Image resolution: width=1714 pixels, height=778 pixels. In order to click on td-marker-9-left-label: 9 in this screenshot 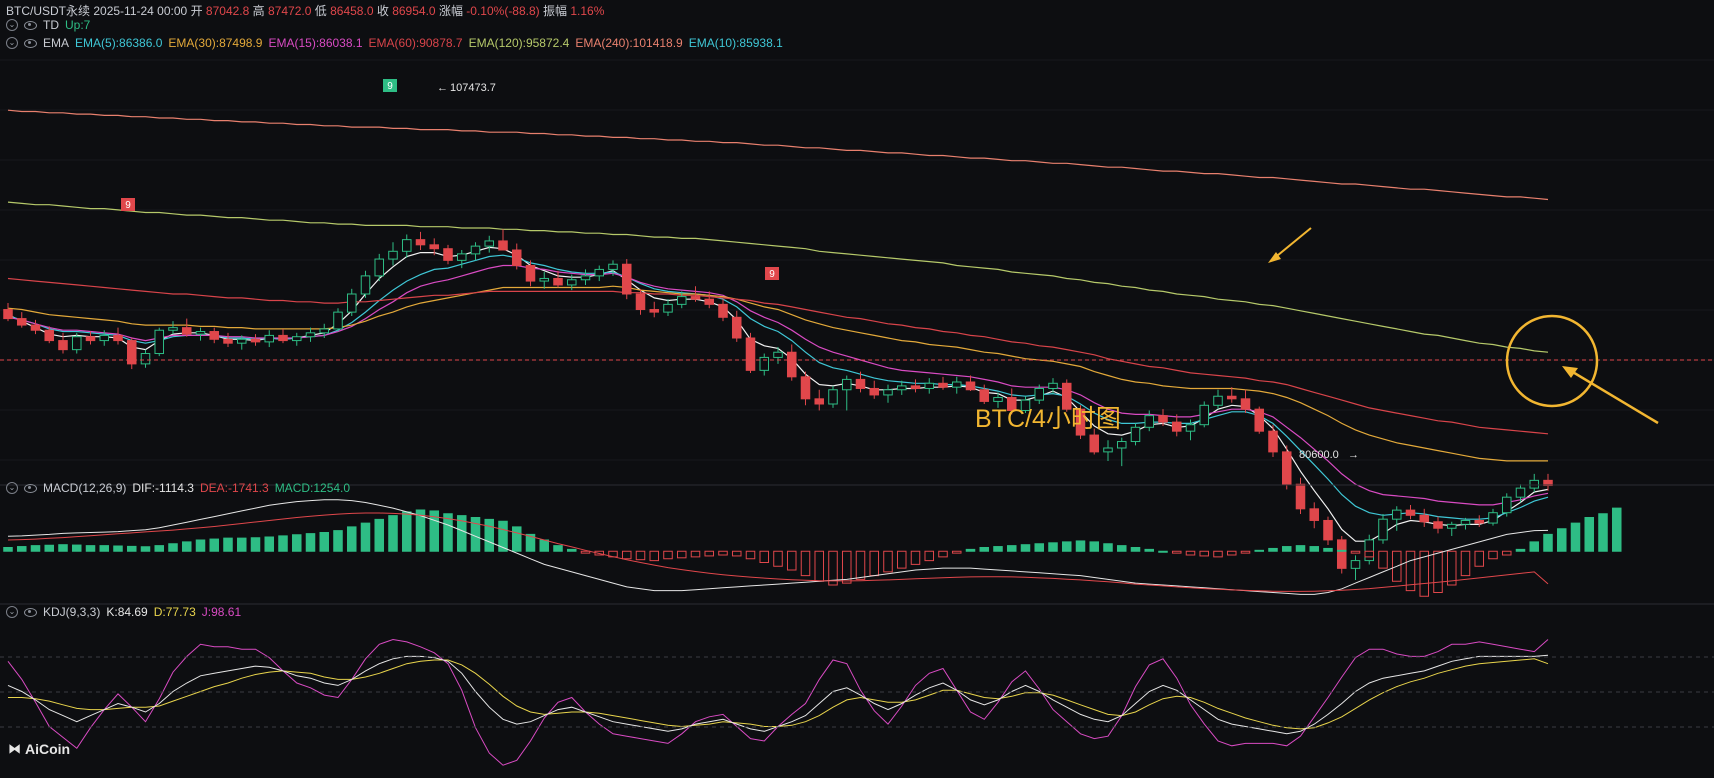, I will do `click(128, 205)`.